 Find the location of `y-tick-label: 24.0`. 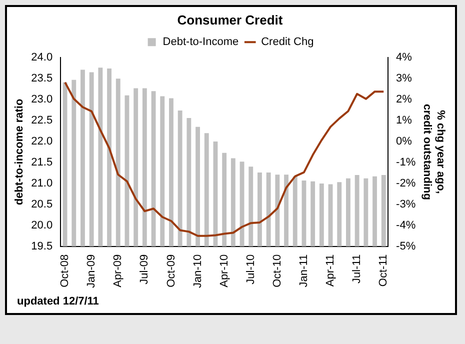

y-tick-label: 24.0 is located at coordinates (42, 58).